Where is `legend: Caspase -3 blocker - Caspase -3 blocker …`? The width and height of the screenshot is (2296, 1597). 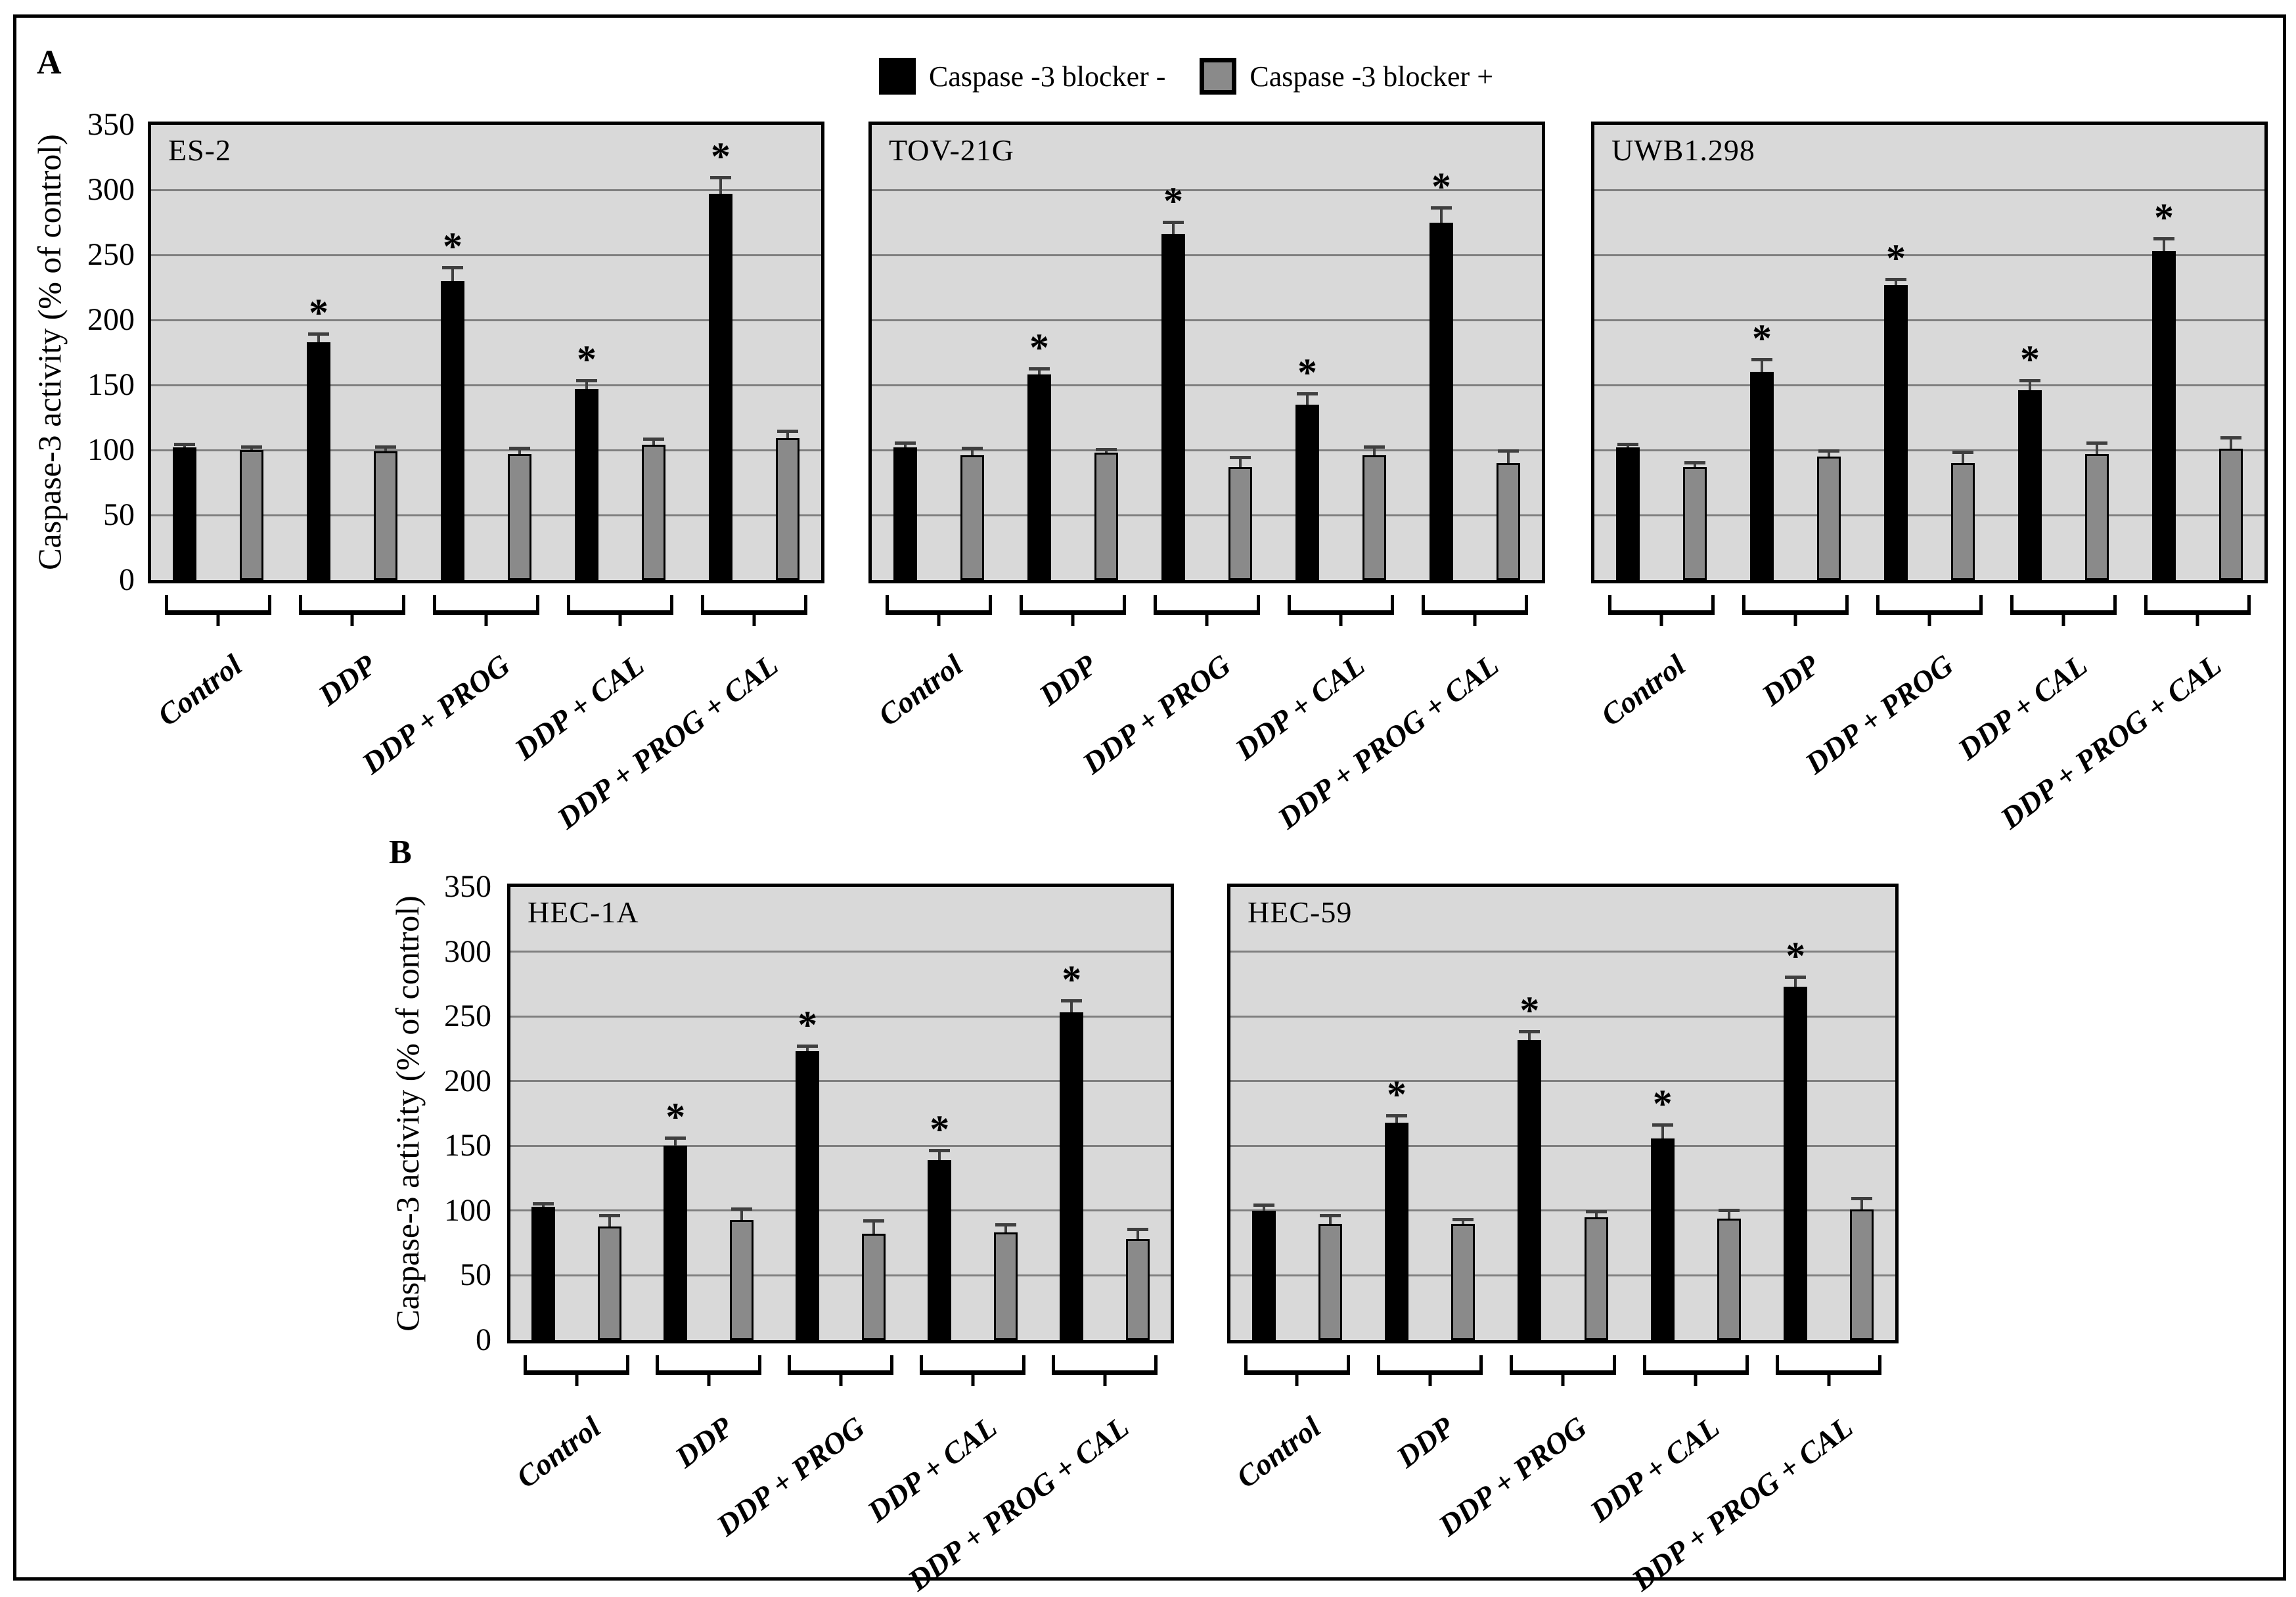 legend: Caspase -3 blocker - Caspase -3 blocker … is located at coordinates (1186, 77).